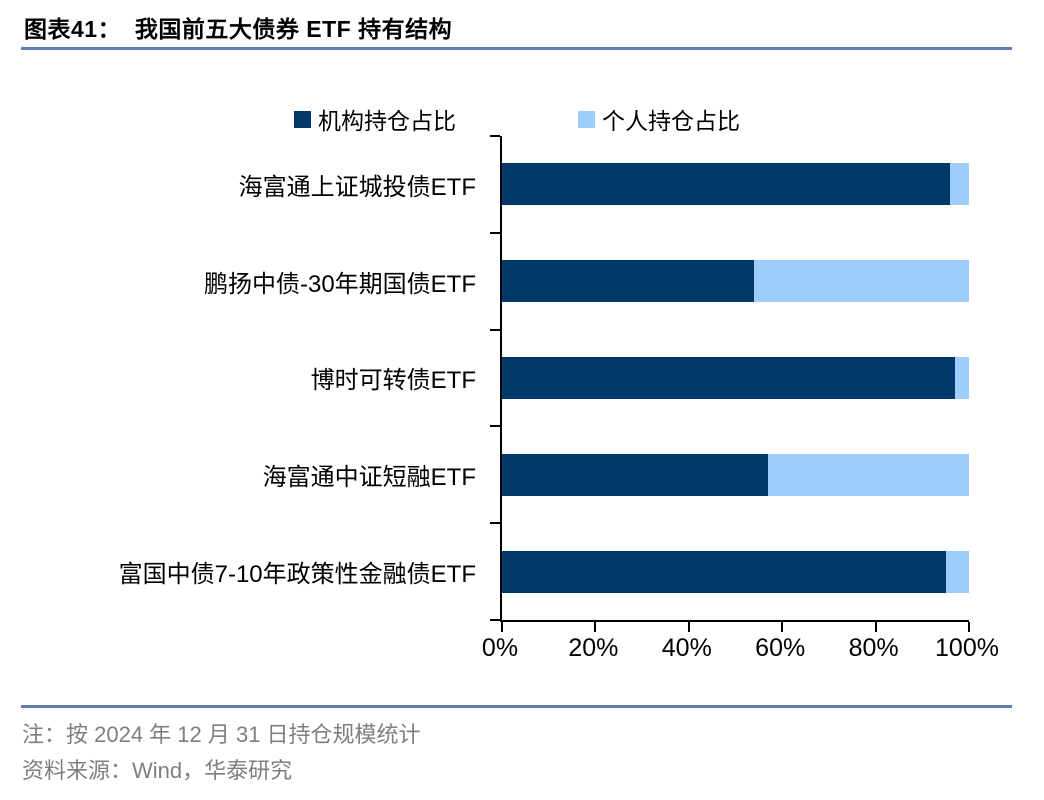 The width and height of the screenshot is (1044, 800). I want to click on x-axis-label: 0%, so click(500, 648).